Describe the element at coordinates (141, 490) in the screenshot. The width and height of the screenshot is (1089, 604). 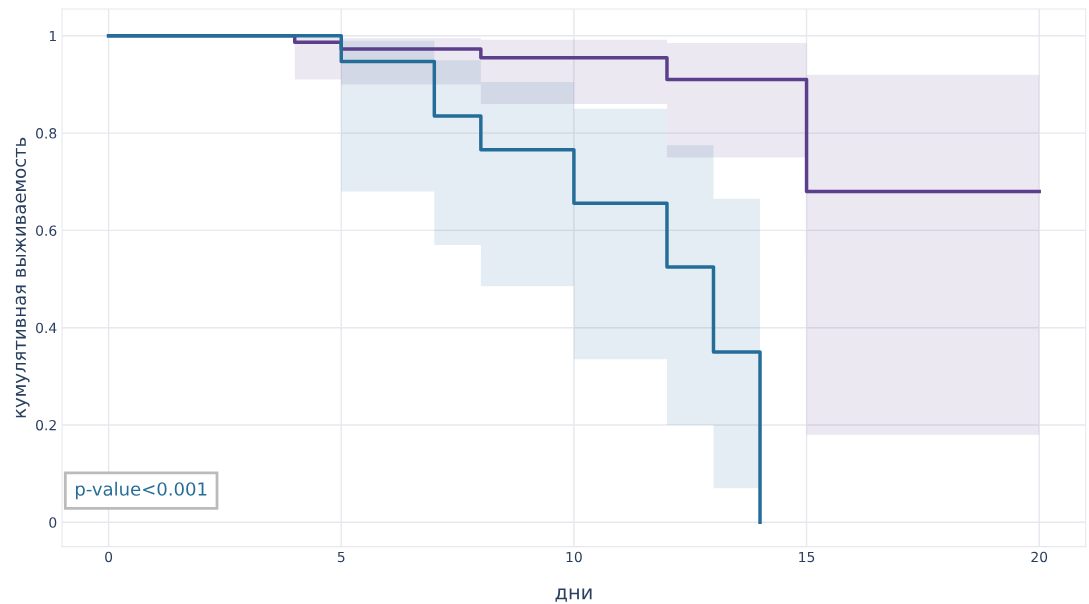
I see `annotation: p-value<0.001` at that location.